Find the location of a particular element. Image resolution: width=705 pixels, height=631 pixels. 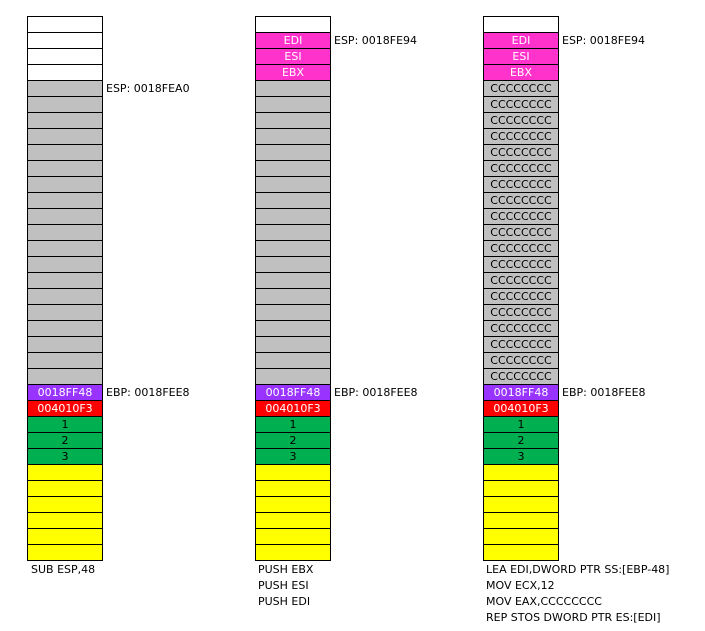

stack-column: EDI ESI EBX 0018FF48 004010F3 1 2 3 is located at coordinates (293, 288).